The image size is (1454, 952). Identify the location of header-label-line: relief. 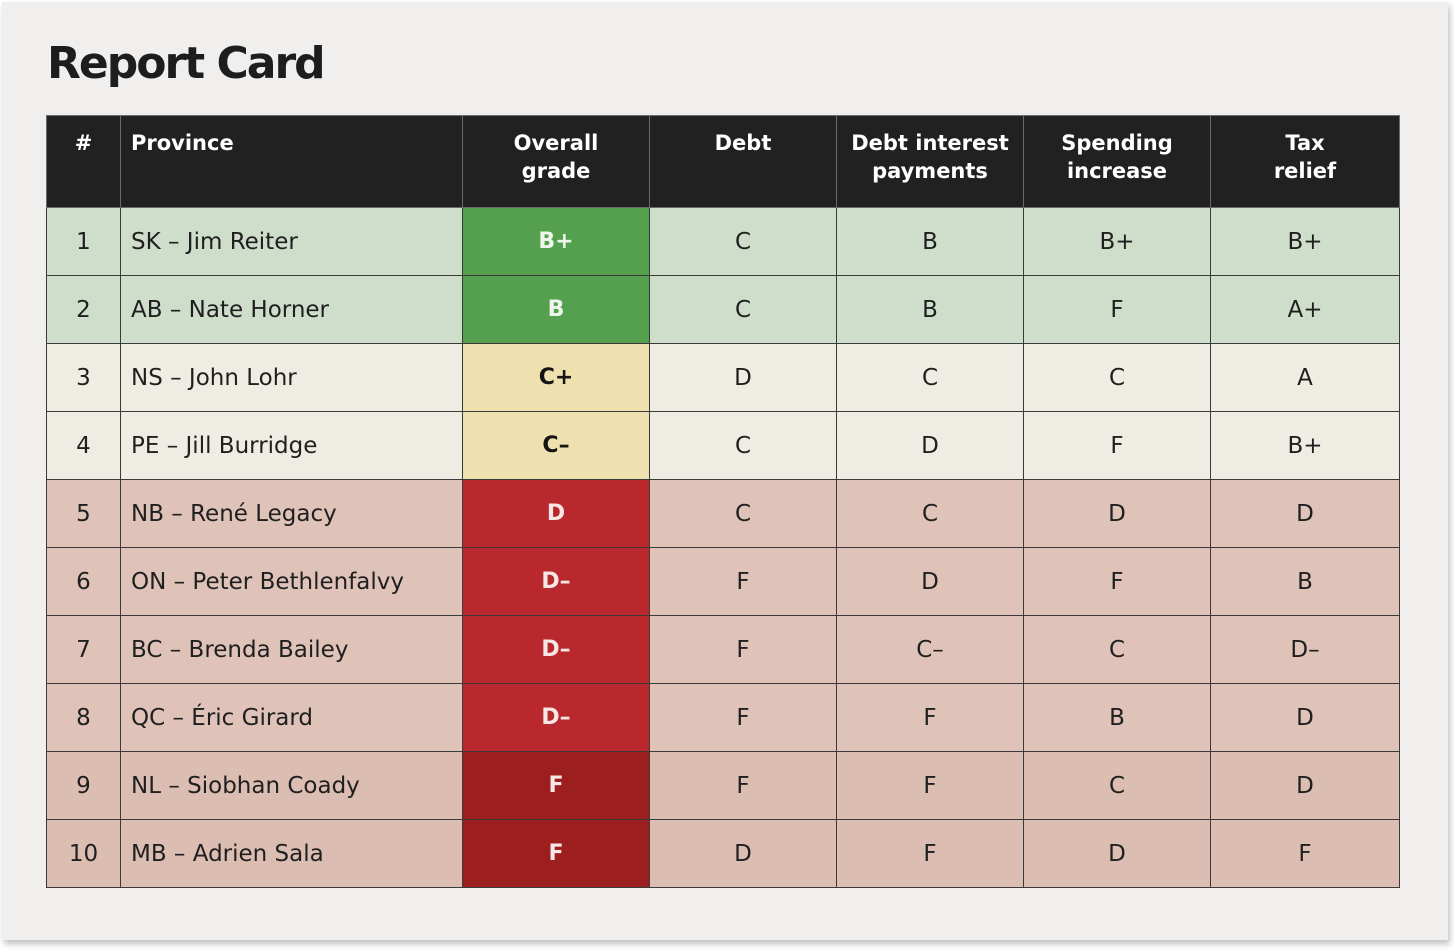
(1305, 171).